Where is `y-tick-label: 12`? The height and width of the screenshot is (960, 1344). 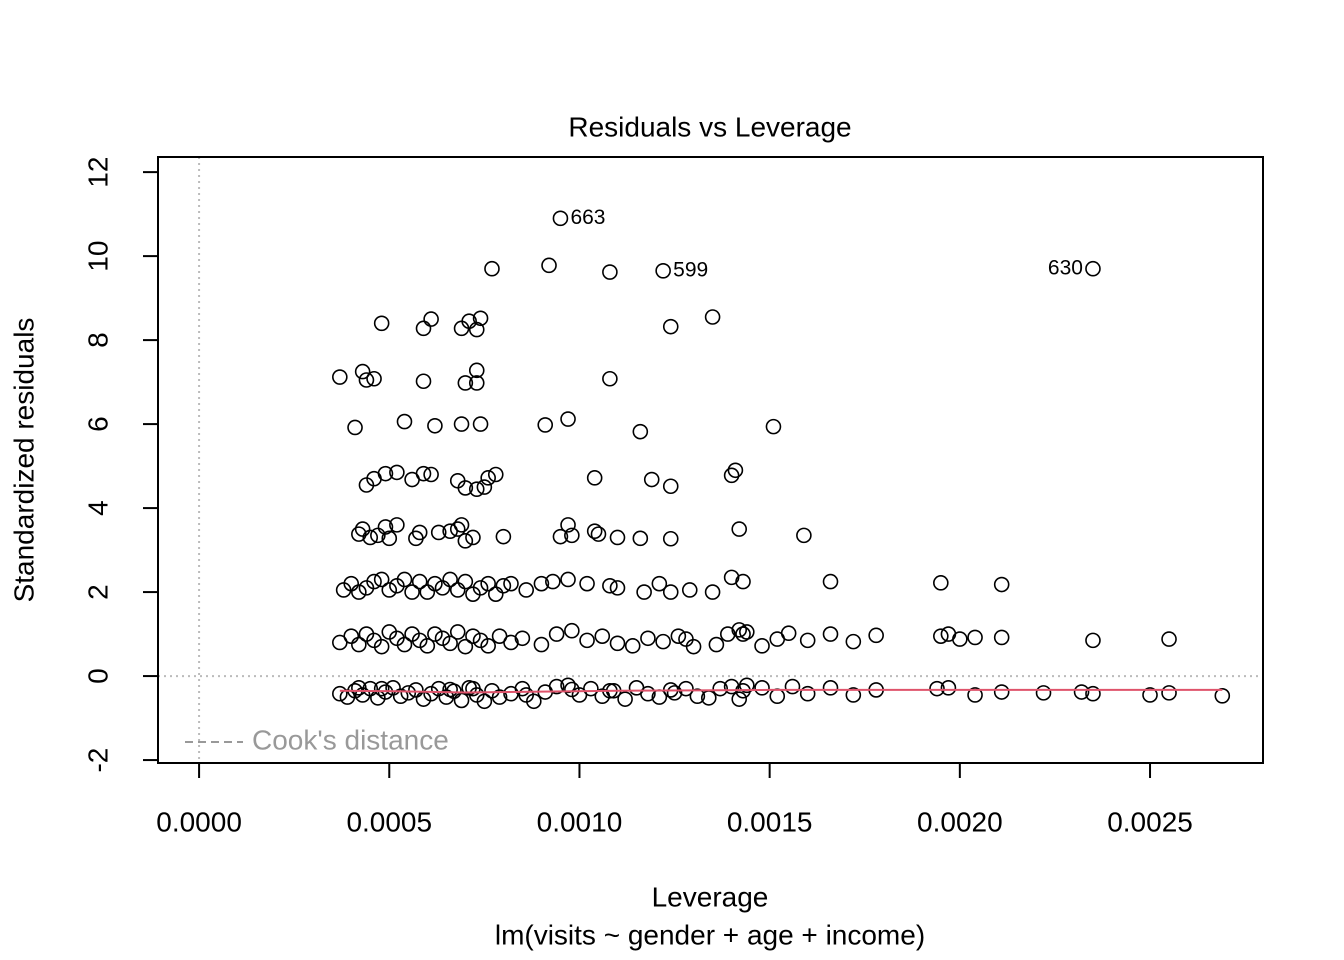
y-tick-label: 12 is located at coordinates (97, 172).